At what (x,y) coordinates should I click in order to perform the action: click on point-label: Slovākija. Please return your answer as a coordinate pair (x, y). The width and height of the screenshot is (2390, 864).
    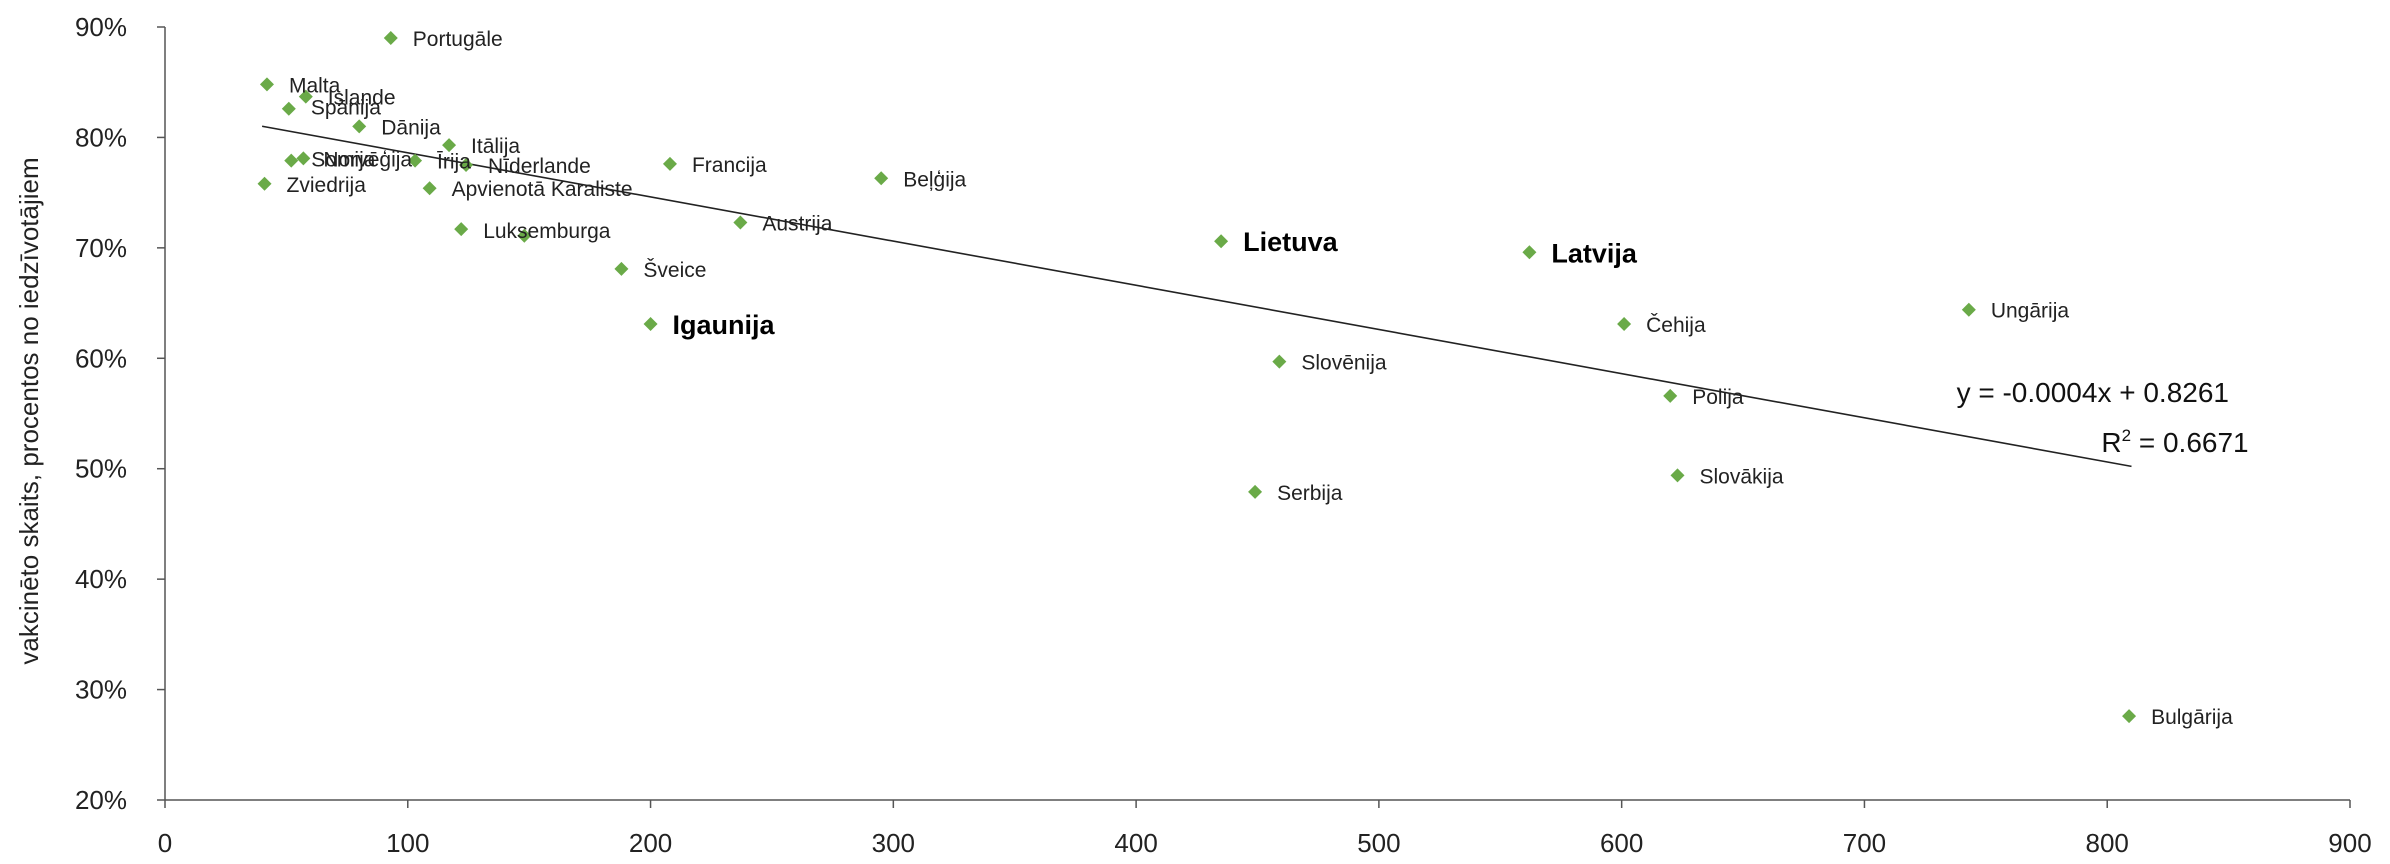
    Looking at the image, I should click on (1742, 476).